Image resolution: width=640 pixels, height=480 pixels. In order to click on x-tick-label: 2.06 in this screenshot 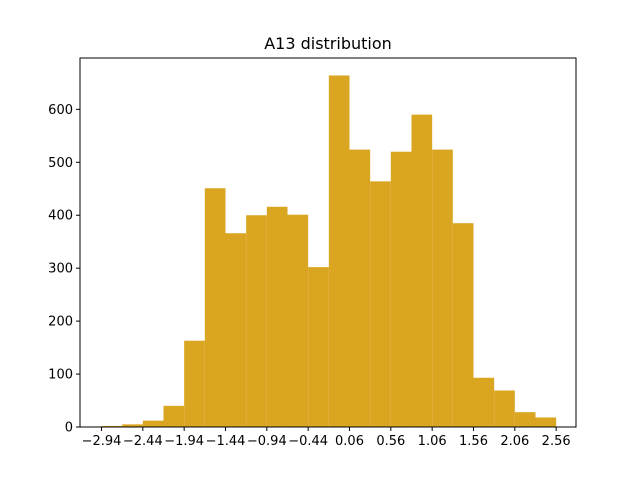, I will do `click(514, 441)`.